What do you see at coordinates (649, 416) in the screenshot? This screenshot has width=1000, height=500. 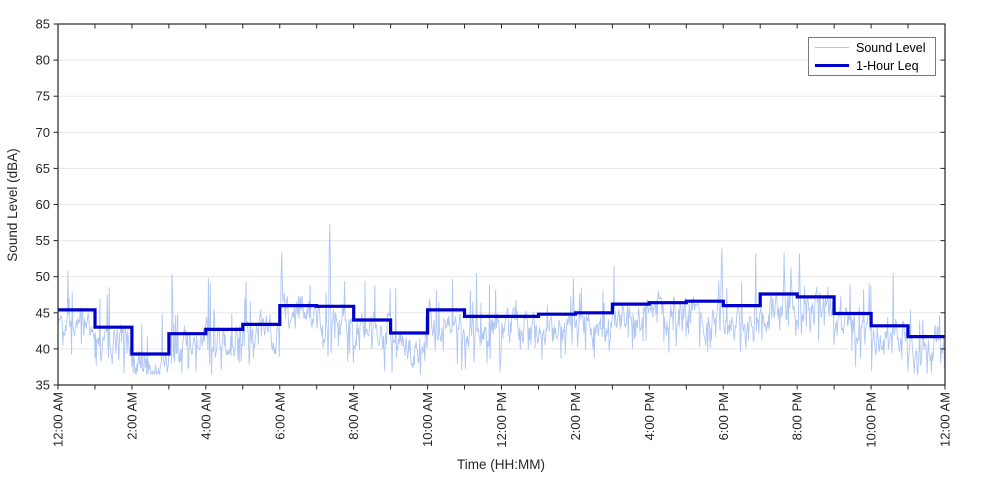 I see `x-tick-label: 4:00 PM` at bounding box center [649, 416].